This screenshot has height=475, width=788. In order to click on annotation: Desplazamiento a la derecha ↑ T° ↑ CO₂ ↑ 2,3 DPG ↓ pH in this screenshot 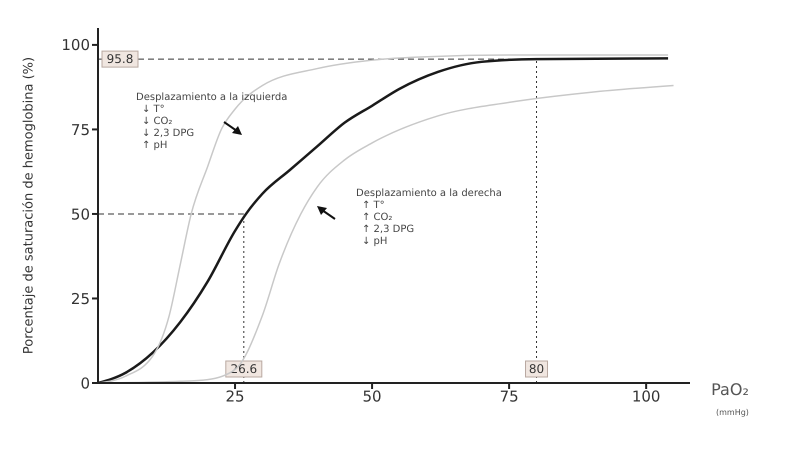, I will do `click(429, 218)`.